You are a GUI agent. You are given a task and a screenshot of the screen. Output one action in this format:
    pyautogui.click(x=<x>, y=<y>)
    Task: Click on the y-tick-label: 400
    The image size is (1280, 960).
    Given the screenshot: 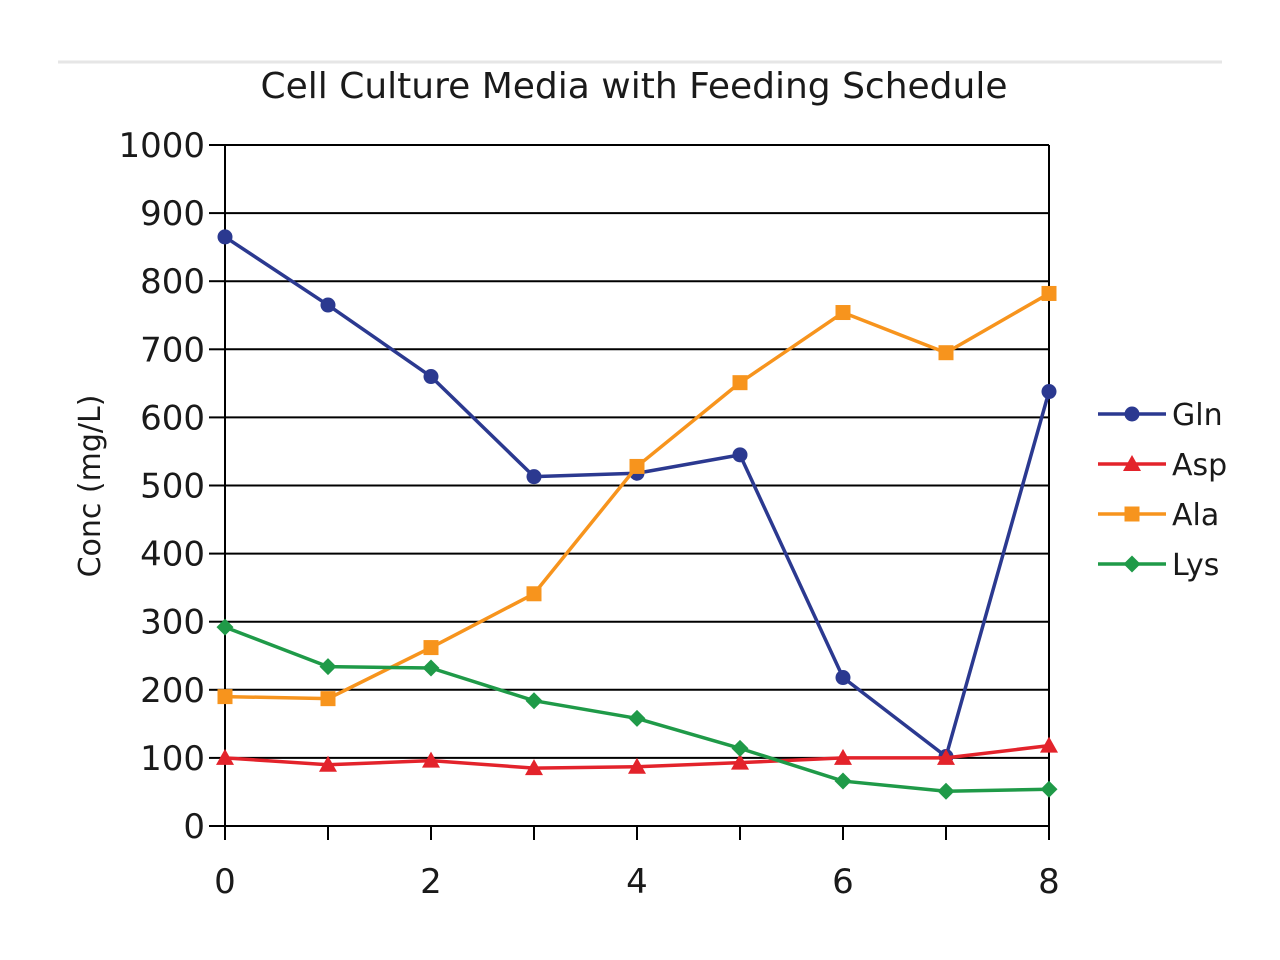 What is the action you would take?
    pyautogui.click(x=172, y=555)
    